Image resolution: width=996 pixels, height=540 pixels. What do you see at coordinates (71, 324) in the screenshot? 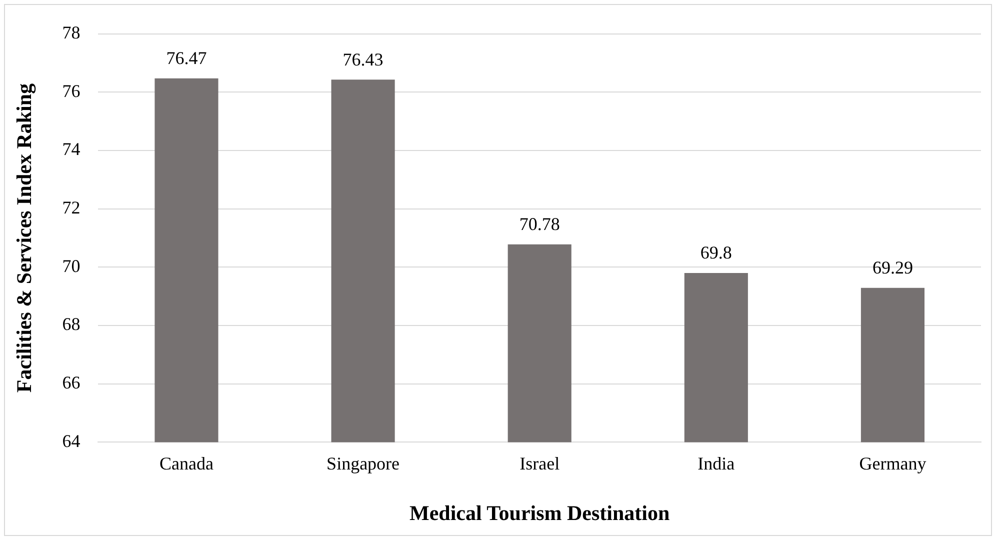
I see `y-tick-label: 68` at bounding box center [71, 324].